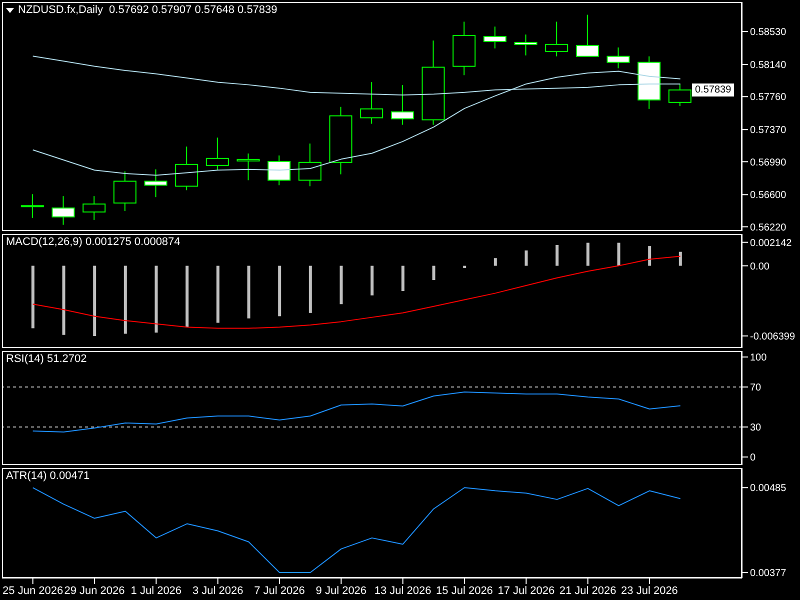  Describe the element at coordinates (768, 488) in the screenshot. I see `y-tick-label: 0.00485` at that location.